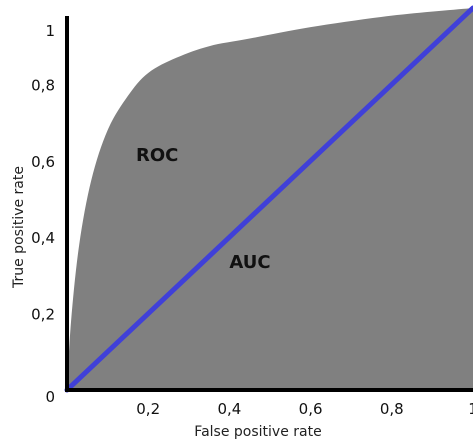 The height and width of the screenshot is (442, 473). I want to click on x-tick-label: 0,4, so click(229, 409).